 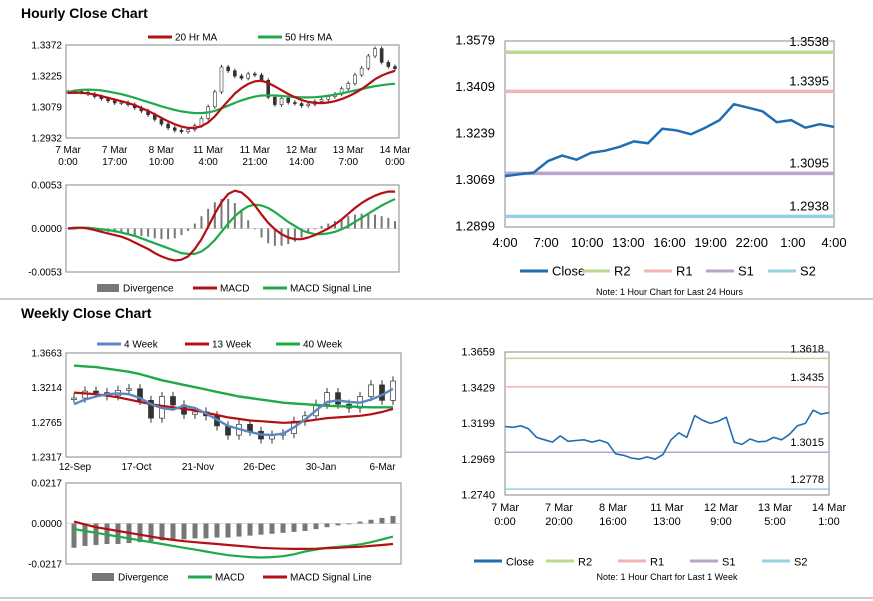 I want to click on x-tick-label: 22:00, so click(x=751, y=242).